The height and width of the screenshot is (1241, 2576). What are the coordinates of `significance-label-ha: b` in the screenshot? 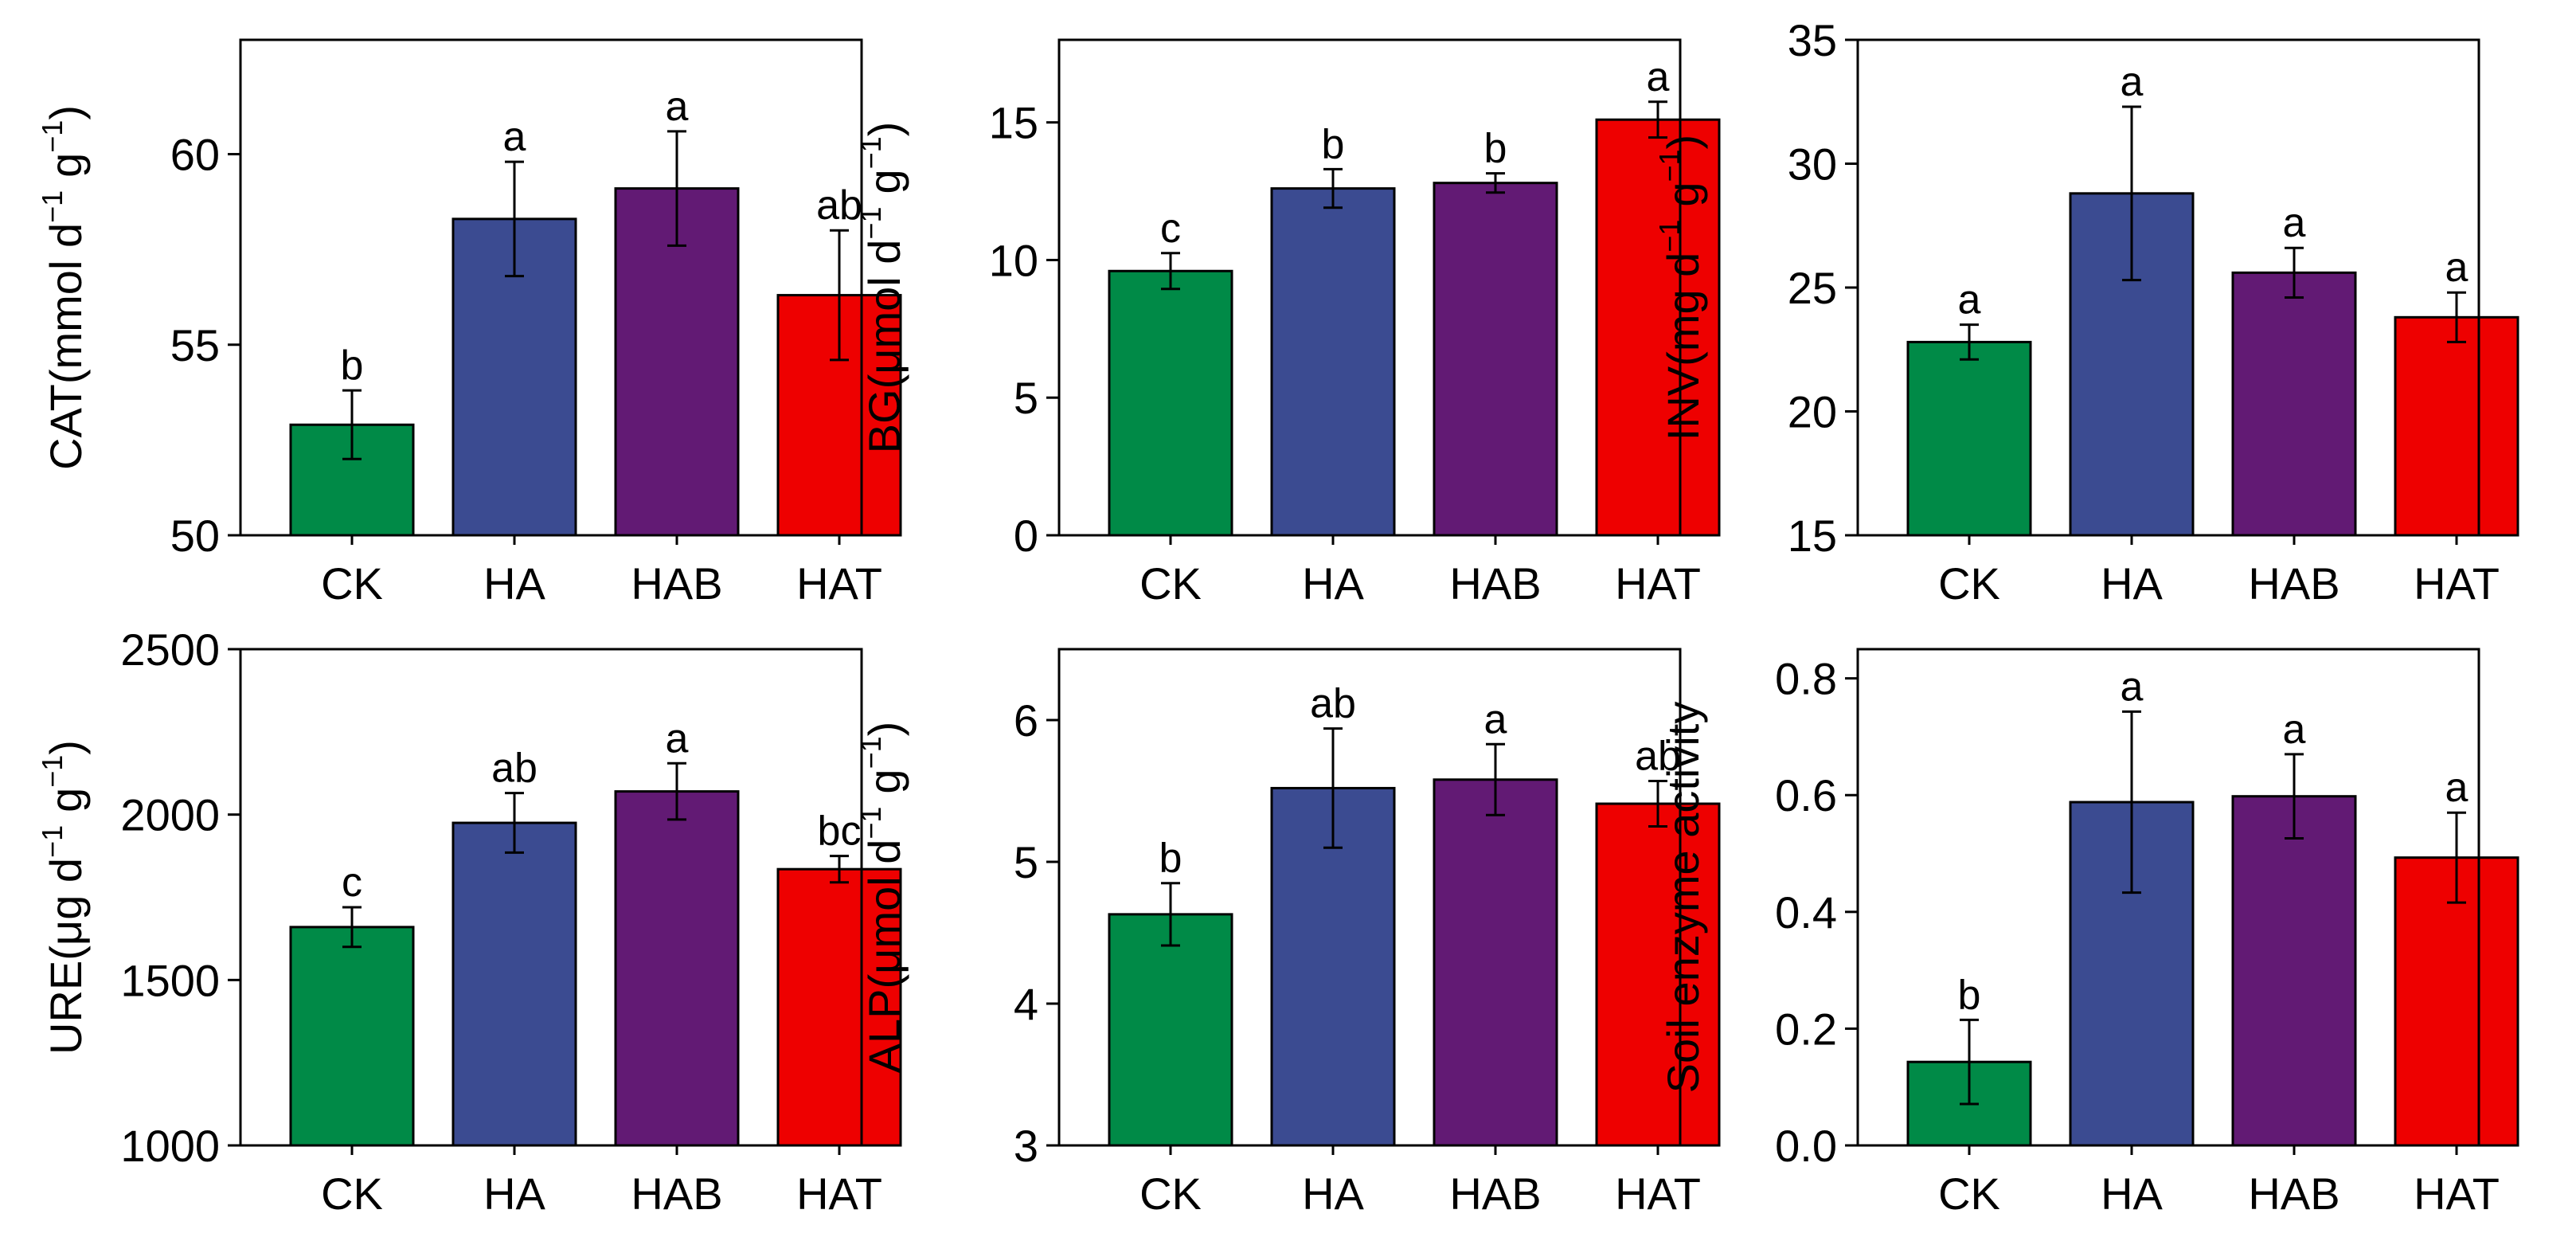 It's located at (1334, 144).